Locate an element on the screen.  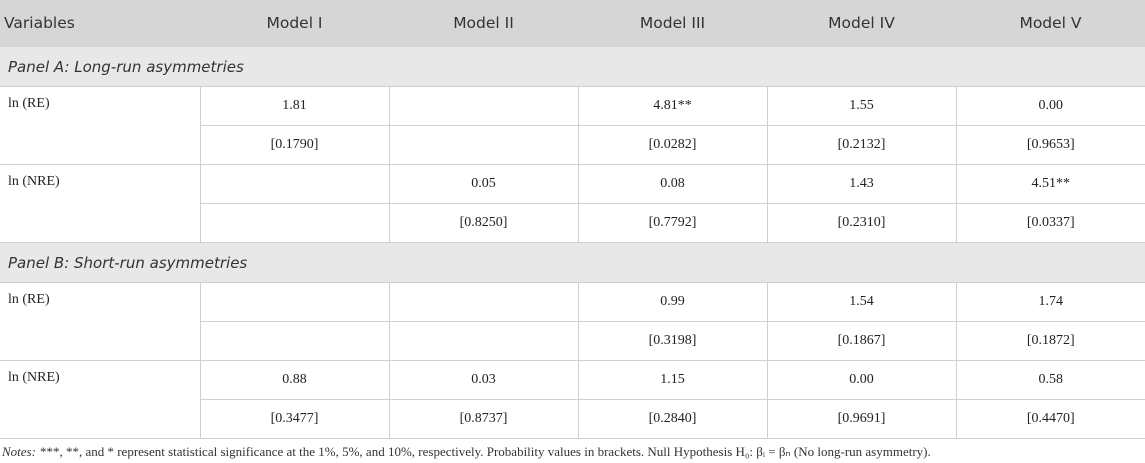
pvalue-row: [0.3198] [0.1867] [0.1872] is located at coordinates (572, 341).